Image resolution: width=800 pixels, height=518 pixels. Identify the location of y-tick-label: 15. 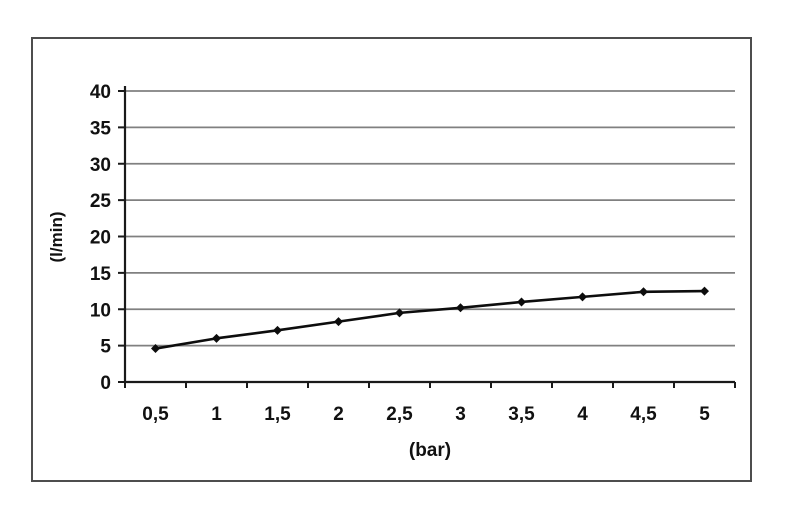
(101, 274).